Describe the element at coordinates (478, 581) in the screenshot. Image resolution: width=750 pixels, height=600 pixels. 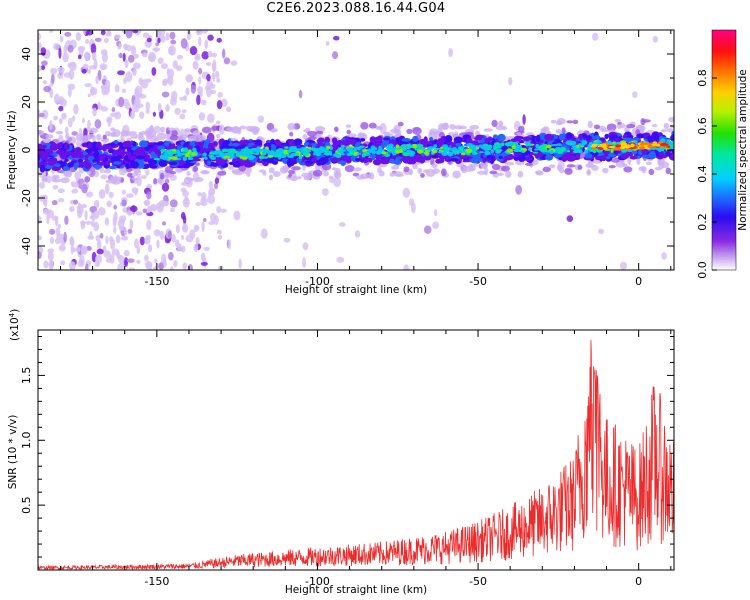
I see `x-tick-label: -50` at that location.